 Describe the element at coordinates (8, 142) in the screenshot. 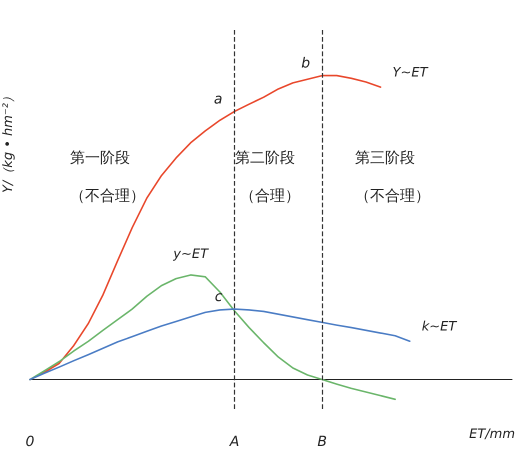

I see `y-axis-title: Y/（kg • hm⁻²）` at that location.